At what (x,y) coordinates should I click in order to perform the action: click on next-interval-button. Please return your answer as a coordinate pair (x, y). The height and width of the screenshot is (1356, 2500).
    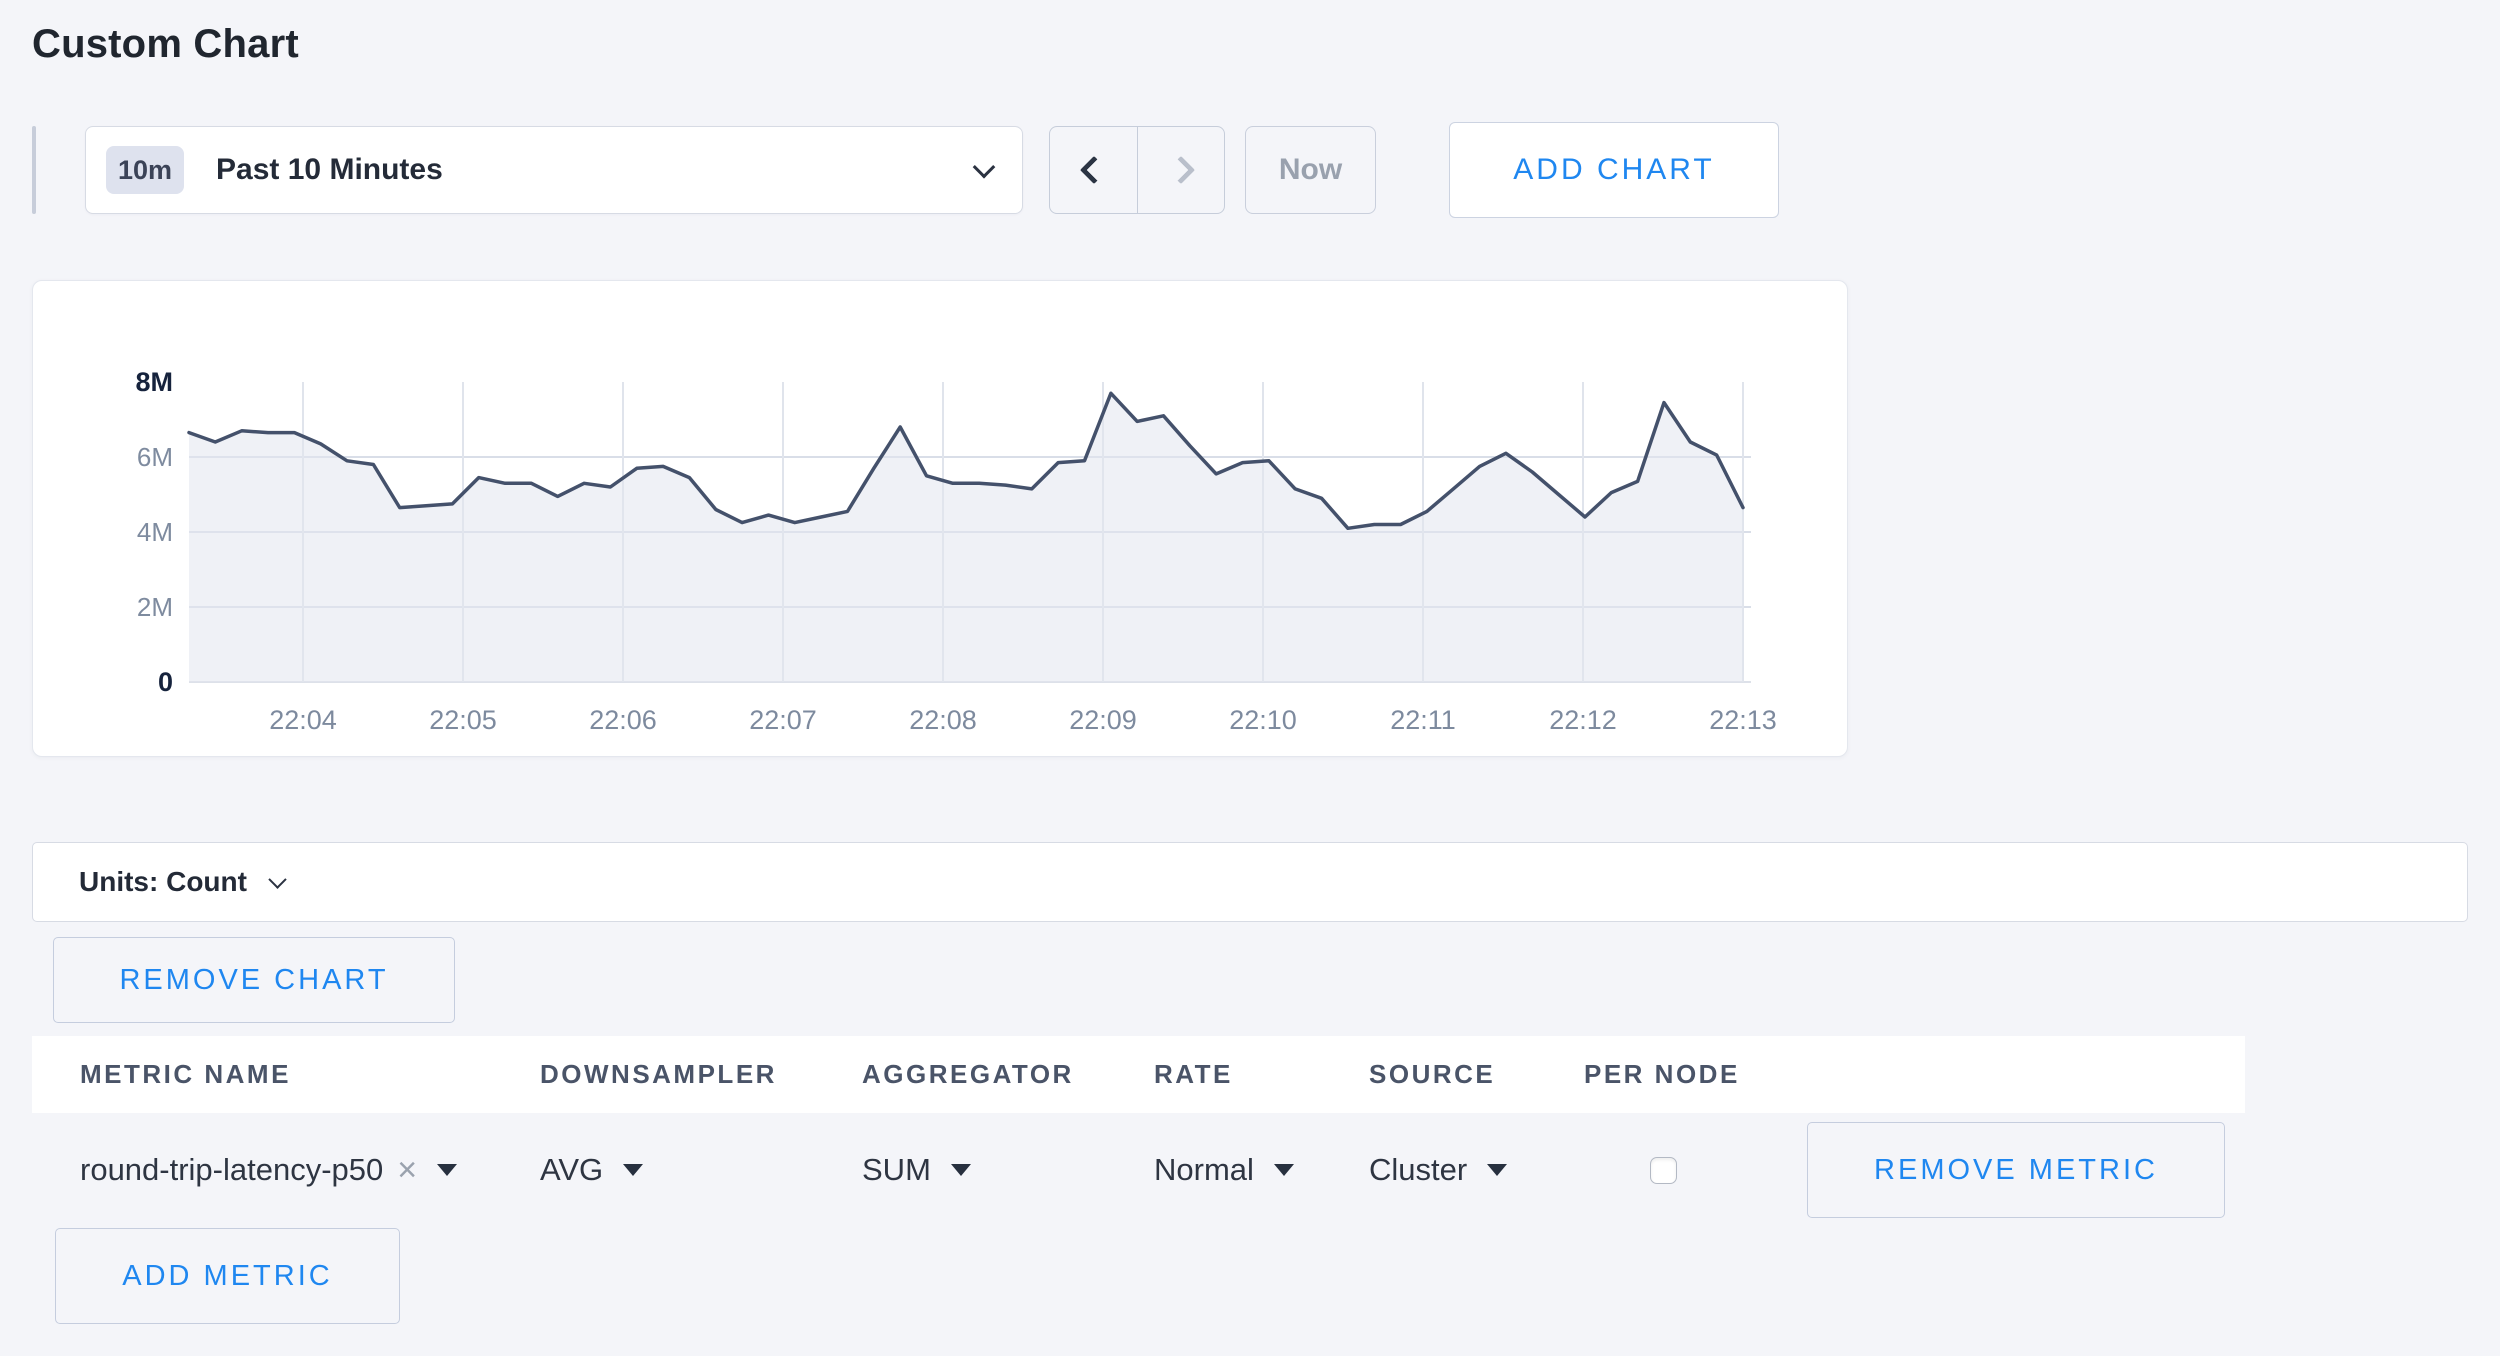
    Looking at the image, I should click on (1180, 170).